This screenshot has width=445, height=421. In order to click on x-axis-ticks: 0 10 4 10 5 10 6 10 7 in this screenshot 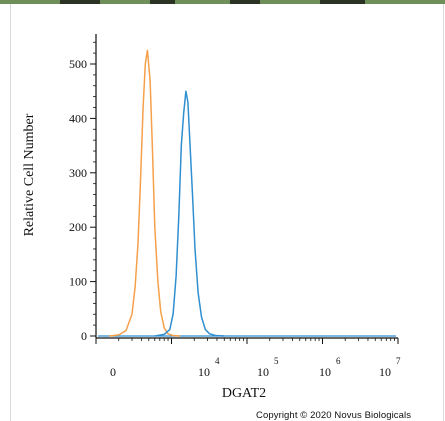, I will do `click(248, 358)`.